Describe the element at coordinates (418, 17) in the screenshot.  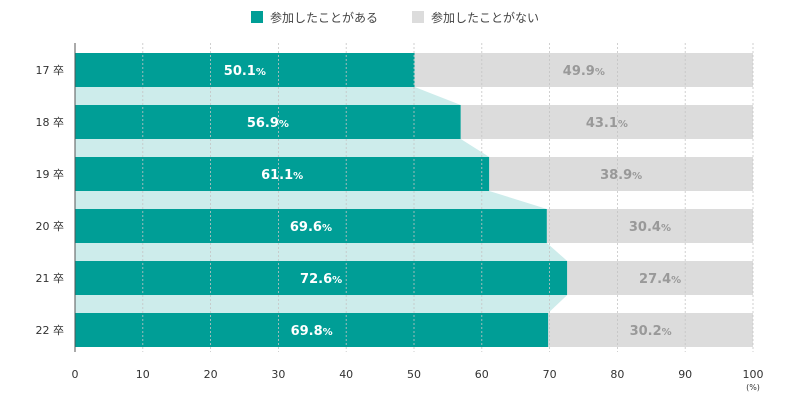
I see `legend-swatch-not-participated` at that location.